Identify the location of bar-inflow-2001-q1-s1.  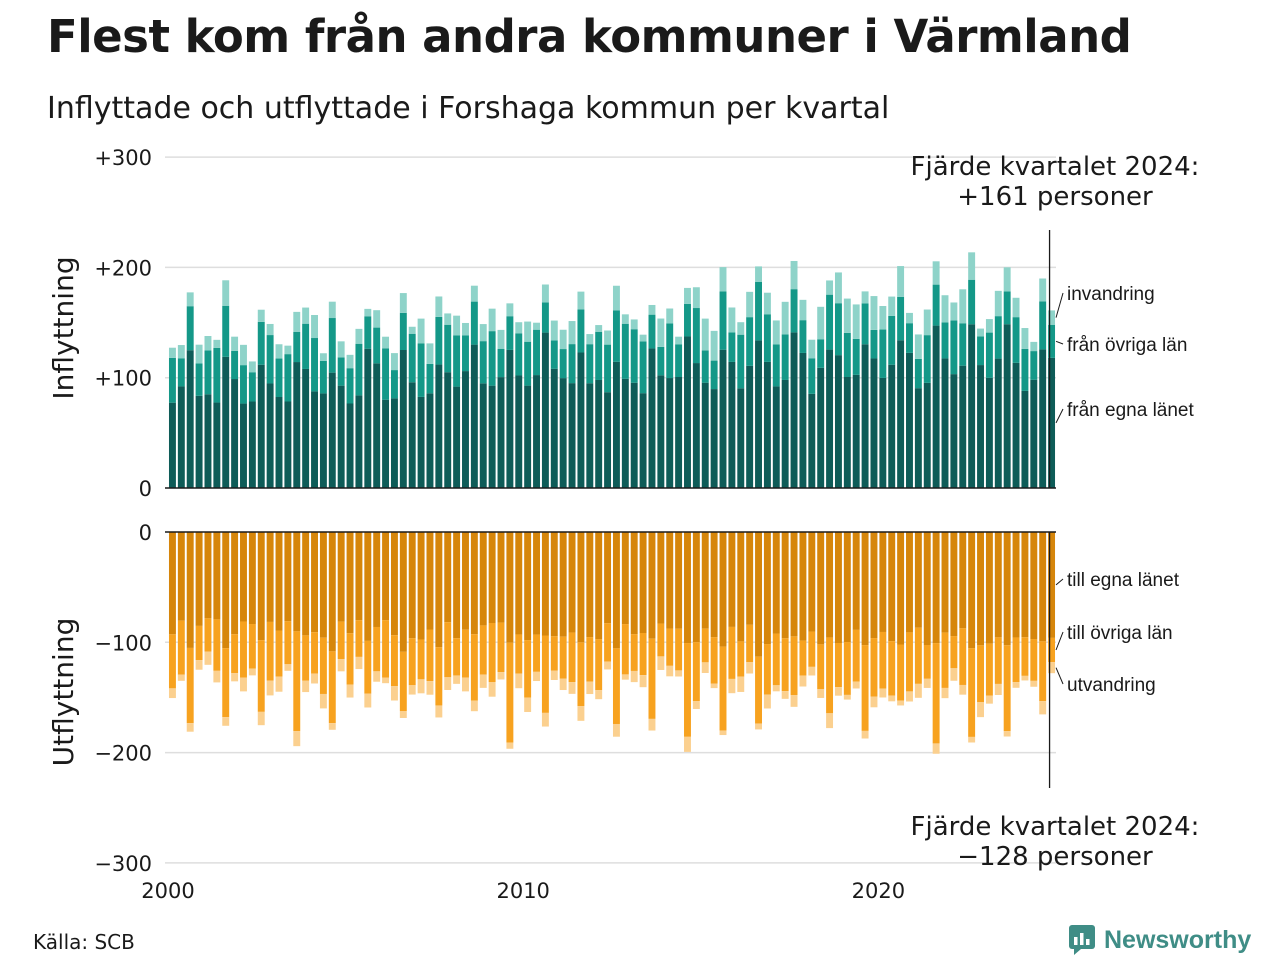
(208, 372).